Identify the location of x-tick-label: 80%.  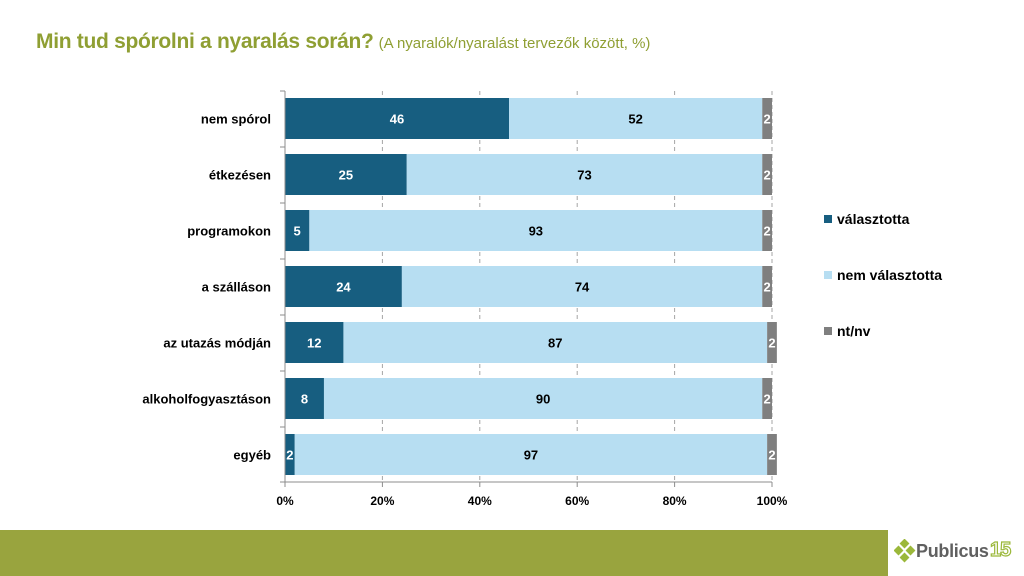
(675, 501).